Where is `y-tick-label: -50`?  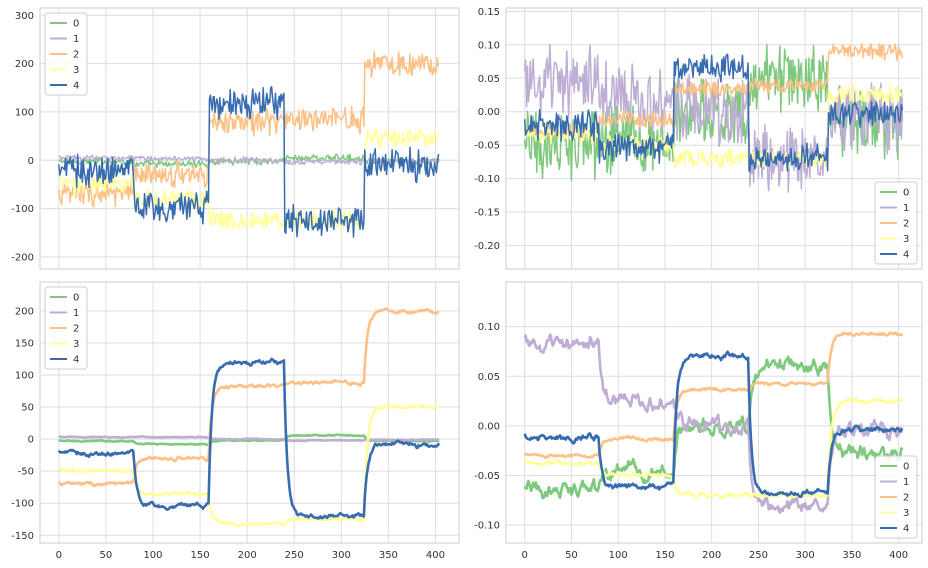 y-tick-label: -50 is located at coordinates (26, 472).